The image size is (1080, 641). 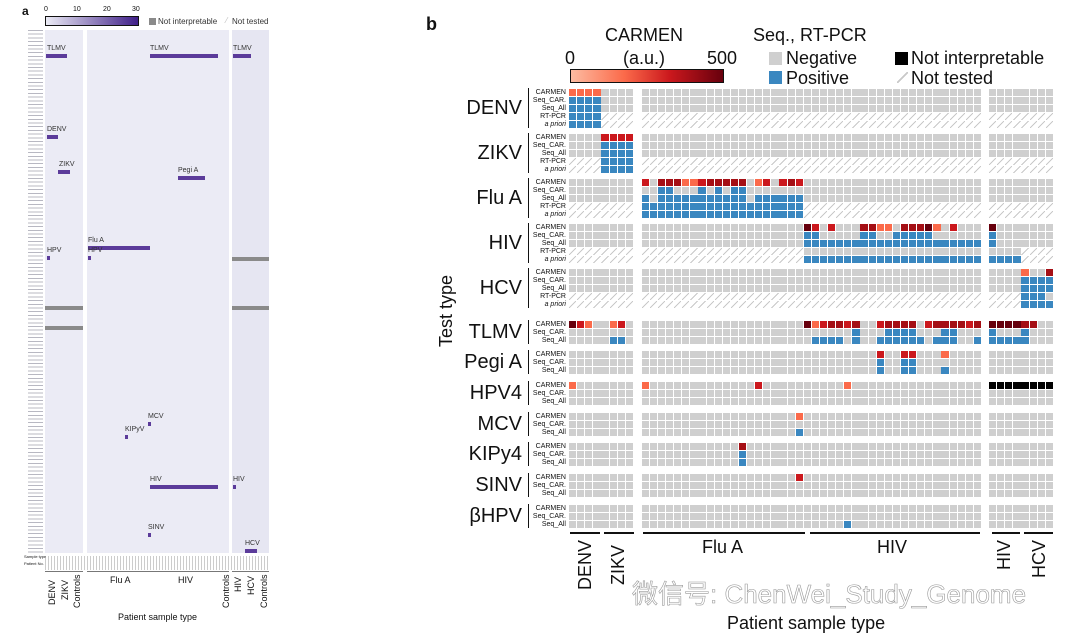 I want to click on test-type-label: HIV, so click(x=505, y=243).